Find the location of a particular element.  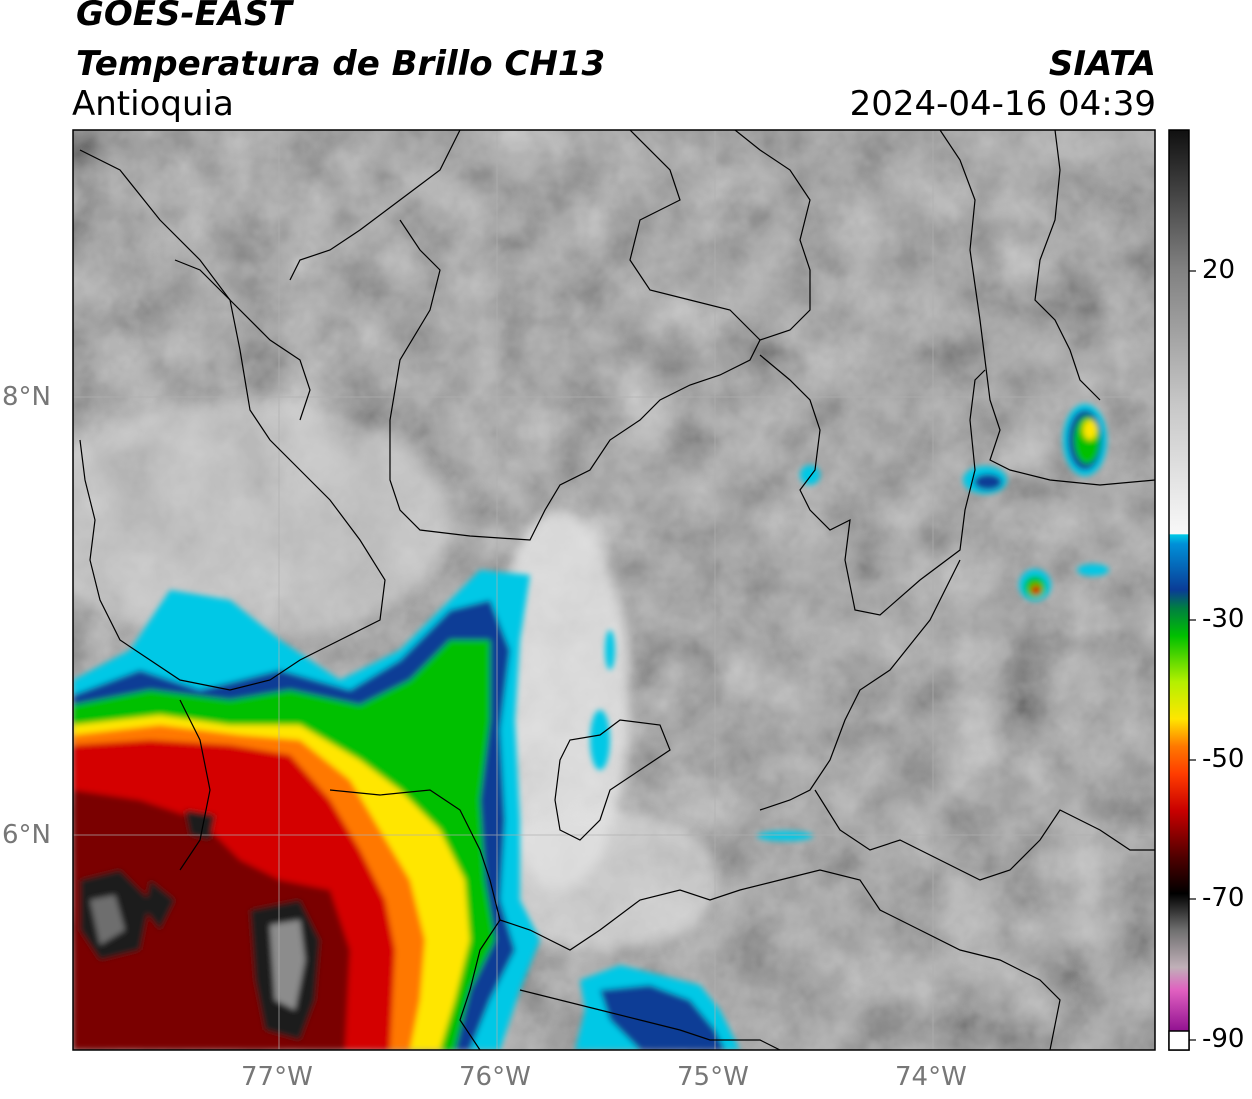

colorbar-tick-label: -90 is located at coordinates (1223, 1039).